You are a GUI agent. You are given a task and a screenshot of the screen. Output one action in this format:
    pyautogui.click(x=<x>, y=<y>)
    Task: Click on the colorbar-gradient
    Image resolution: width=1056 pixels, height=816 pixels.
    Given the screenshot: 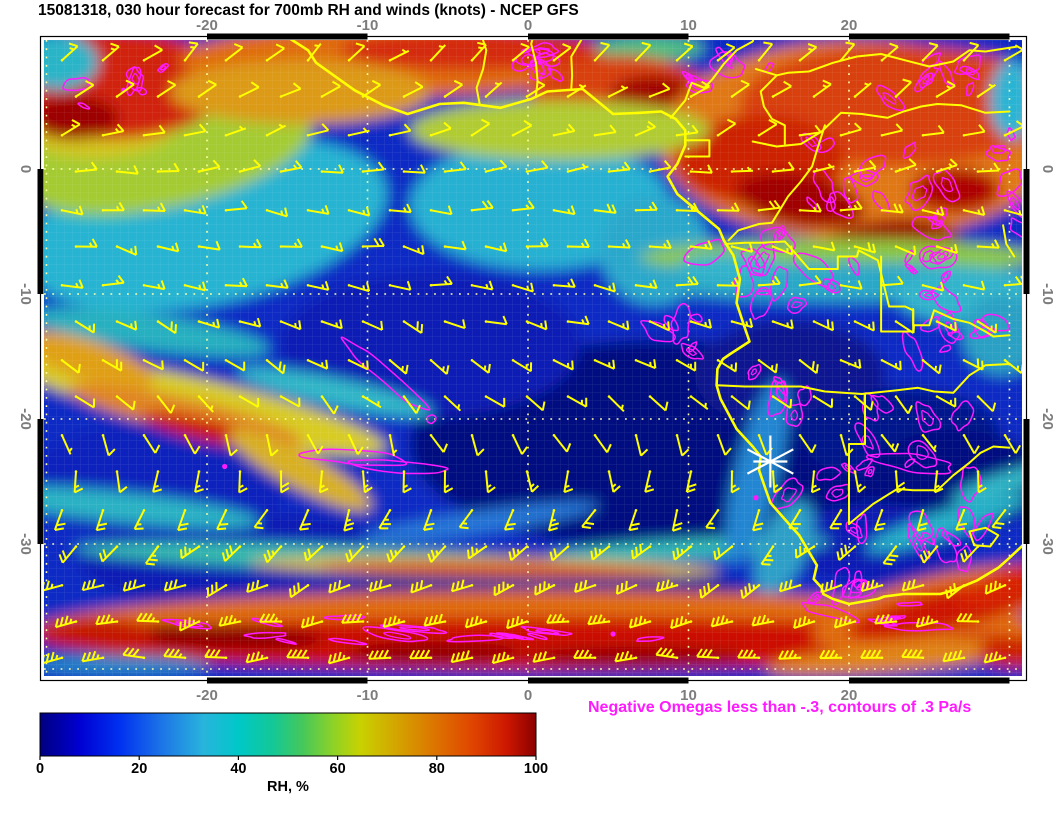 What is the action you would take?
    pyautogui.click(x=288, y=734)
    